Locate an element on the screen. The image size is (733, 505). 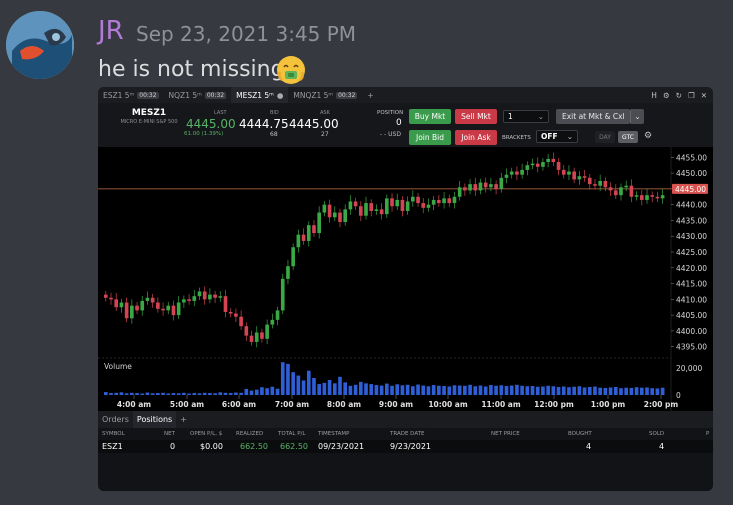
exit-dropdown-chevron-icon: ⌄ is located at coordinates (637, 116).